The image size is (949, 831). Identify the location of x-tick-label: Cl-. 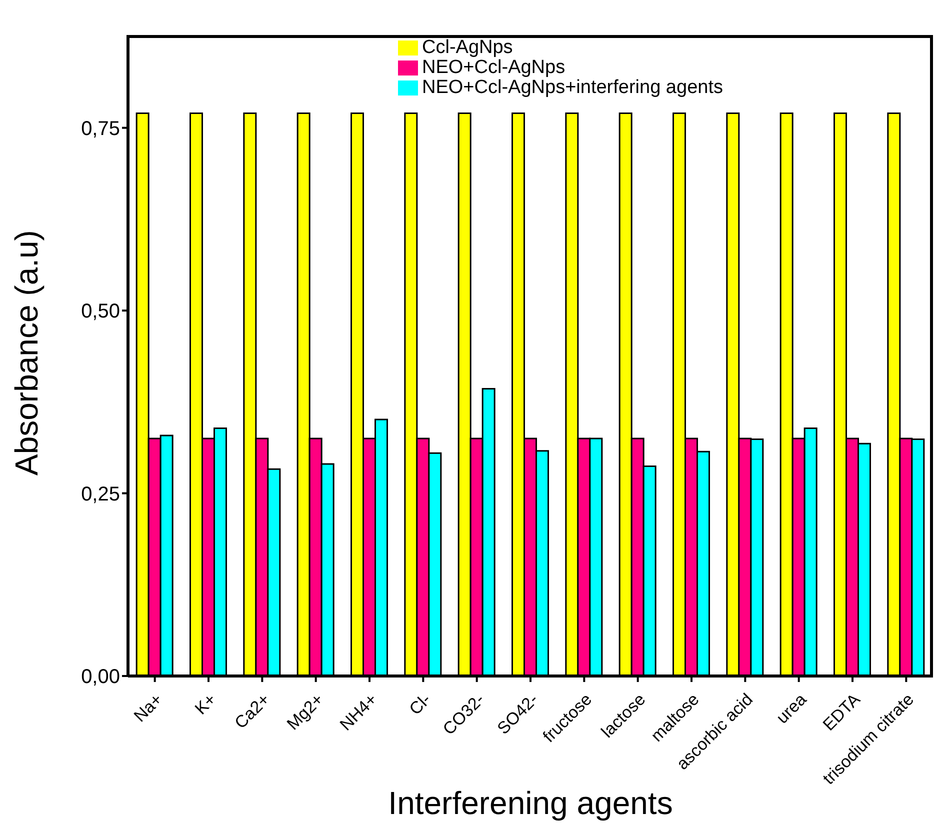
(420, 704).